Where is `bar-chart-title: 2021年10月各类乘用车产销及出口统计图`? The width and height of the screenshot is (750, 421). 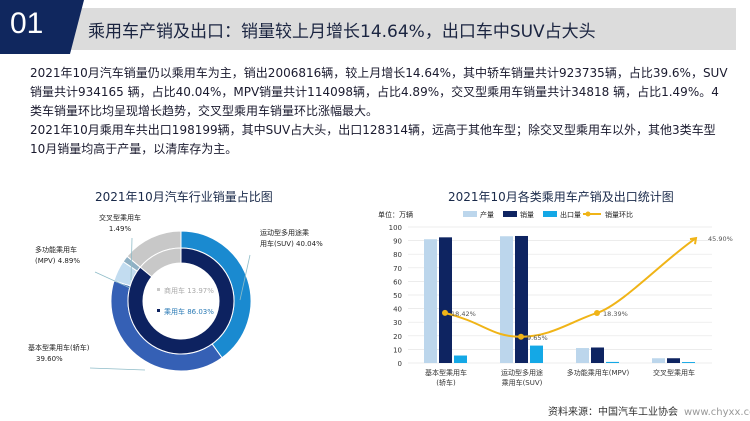 bar-chart-title: 2021年10月各类乘用车产销及出口统计图 is located at coordinates (561, 197).